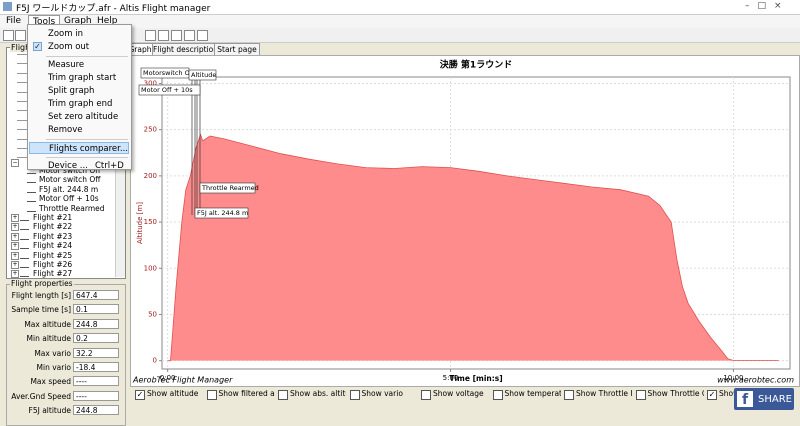 This screenshot has height=426, width=800. What do you see at coordinates (53, 274) in the screenshot?
I see `tree-flight: Flight #27` at bounding box center [53, 274].